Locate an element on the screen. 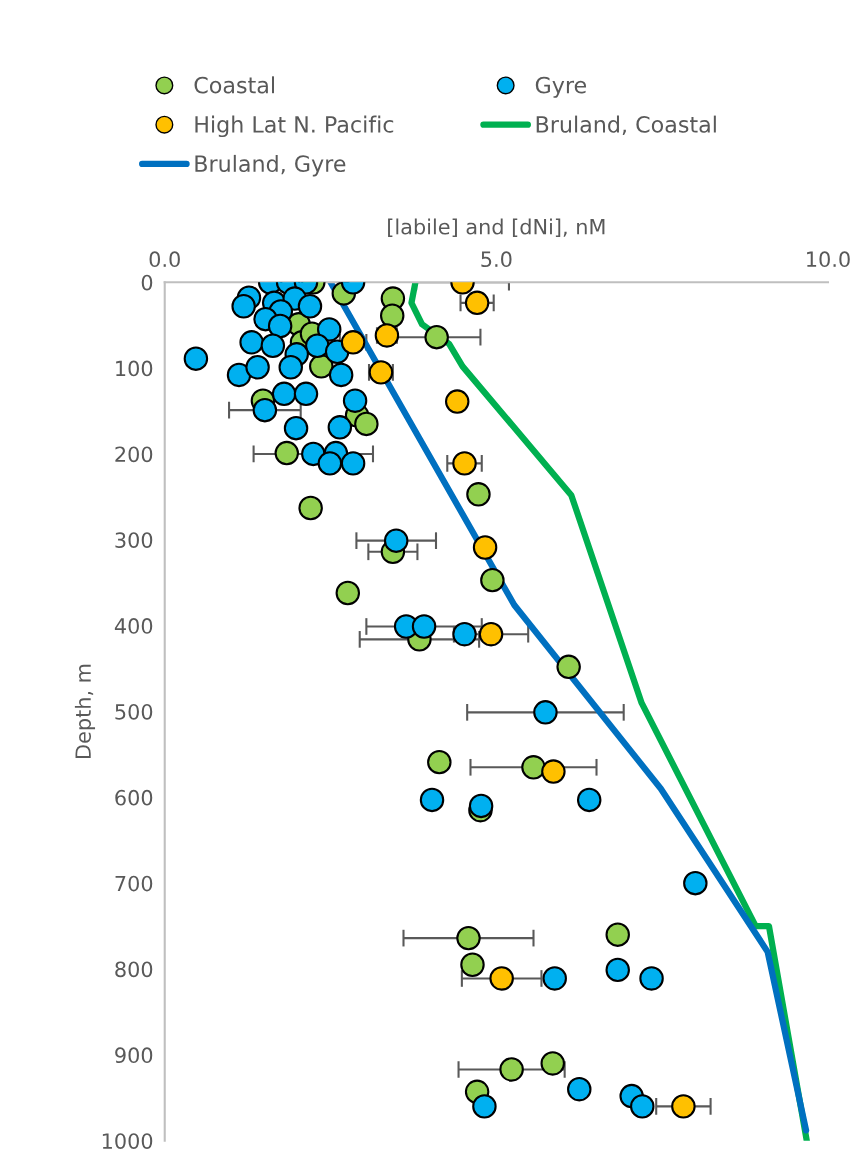  y-tick-label: 900 is located at coordinates (134, 1055).